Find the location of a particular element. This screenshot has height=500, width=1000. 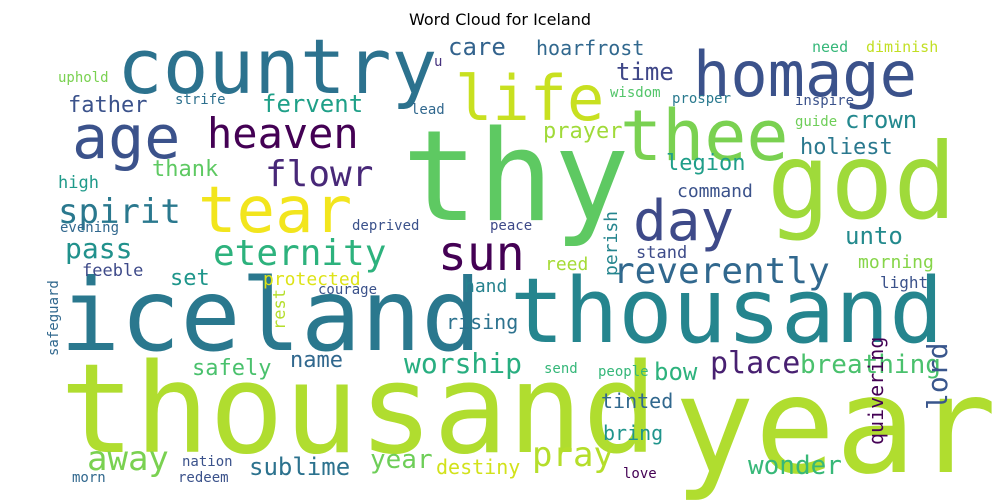

word-reverently: reverently is located at coordinates (721, 271).